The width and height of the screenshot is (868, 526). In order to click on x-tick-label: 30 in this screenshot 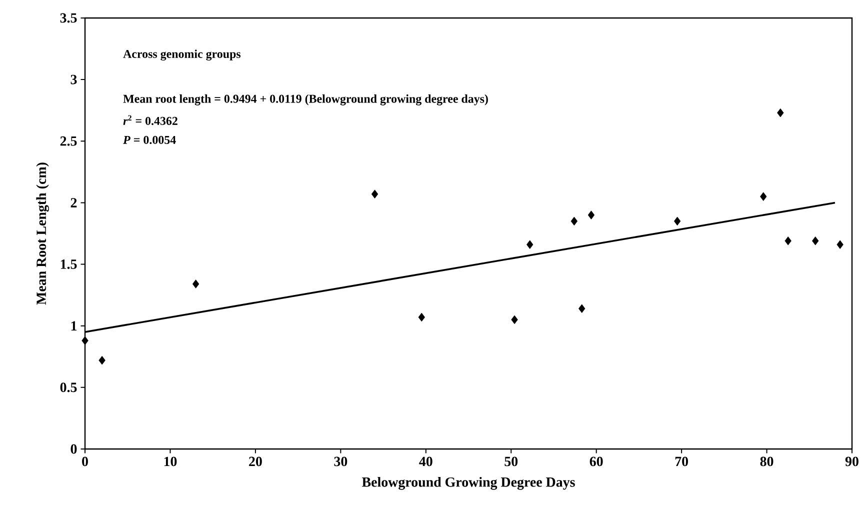, I will do `click(341, 461)`.